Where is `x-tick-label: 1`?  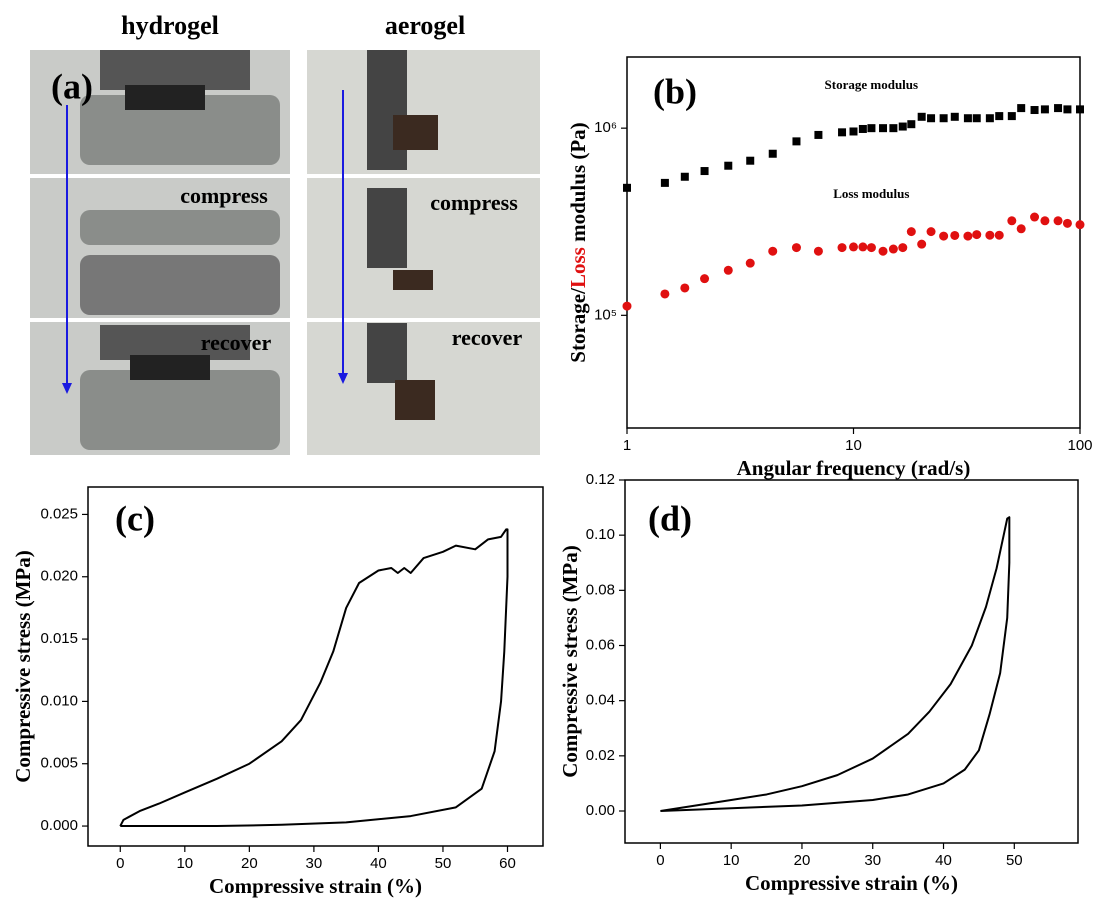
x-tick-label: 1 is located at coordinates (627, 445).